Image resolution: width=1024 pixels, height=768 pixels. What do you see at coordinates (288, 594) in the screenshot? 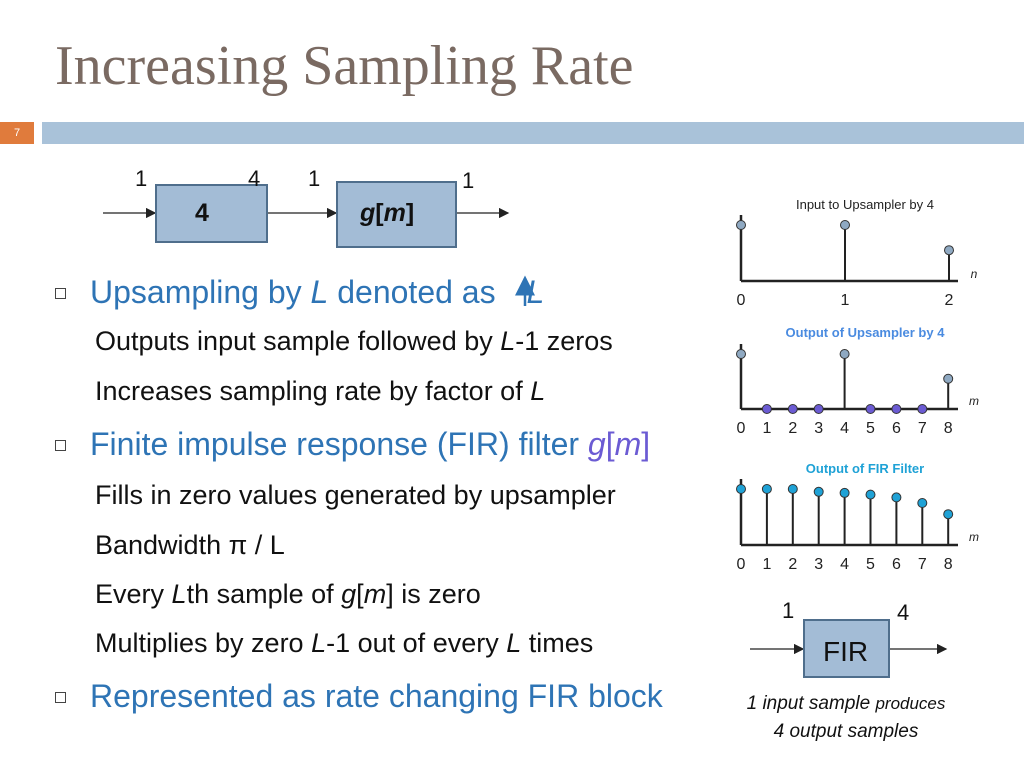
I see `sub-bullet-every: Every Lth sample of g[m] is zero` at bounding box center [288, 594].